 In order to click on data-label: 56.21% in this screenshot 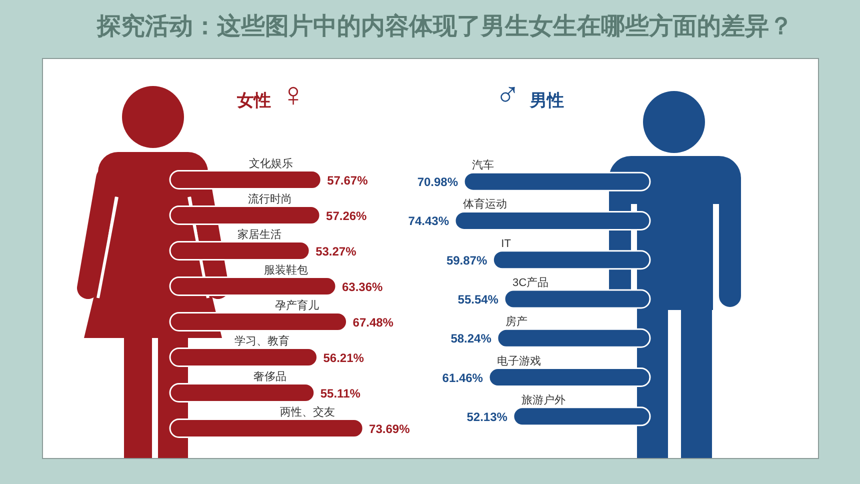, I will do `click(343, 357)`.